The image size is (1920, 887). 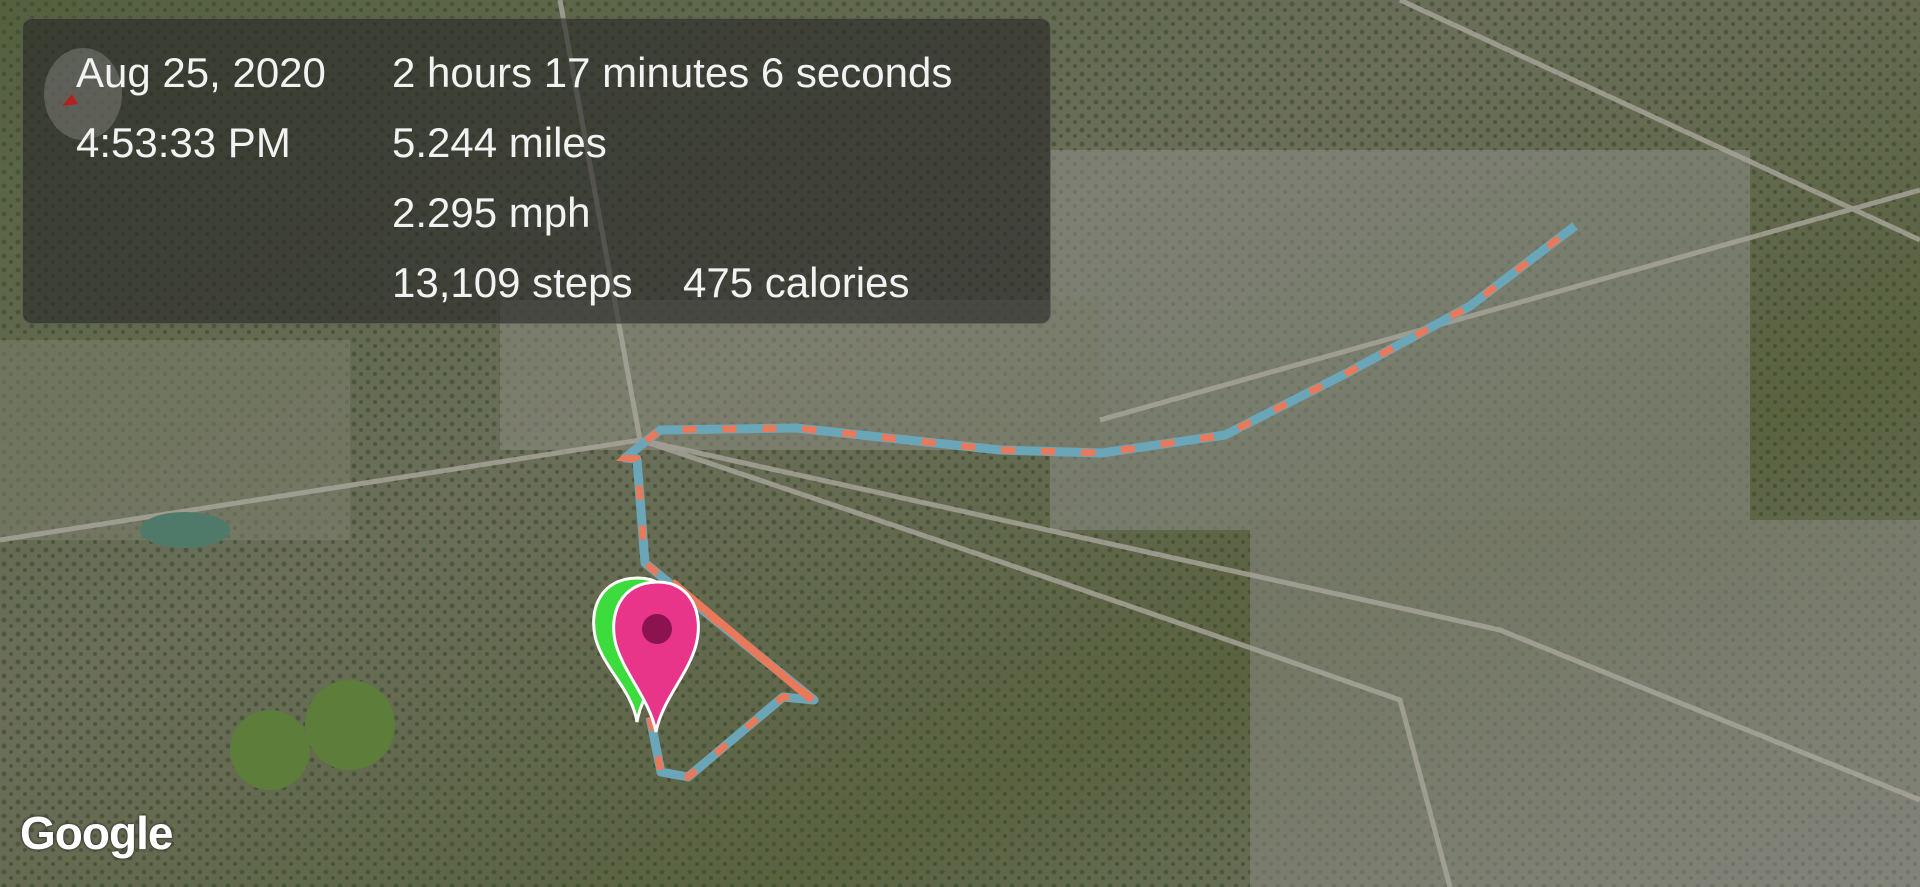 I want to click on calories-label: 475 calories, so click(x=796, y=282).